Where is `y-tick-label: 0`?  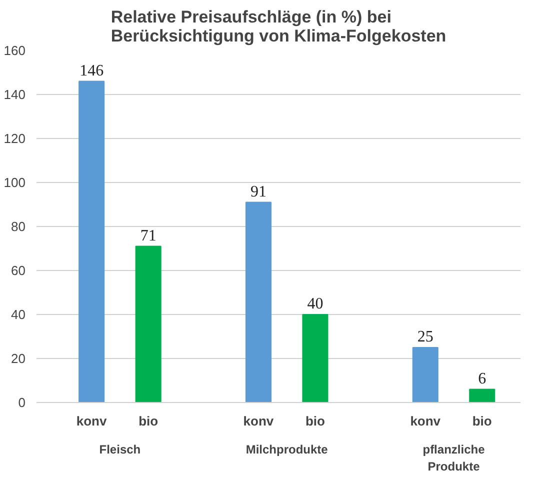
y-tick-label: 0 is located at coordinates (22, 402).